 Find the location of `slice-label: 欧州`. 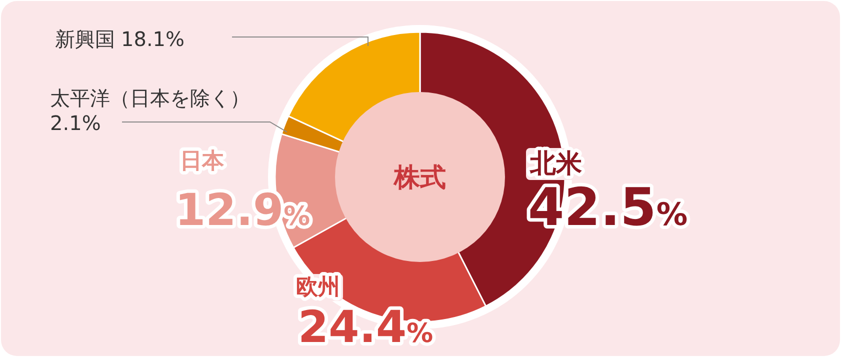

slice-label: 欧州 is located at coordinates (318, 287).